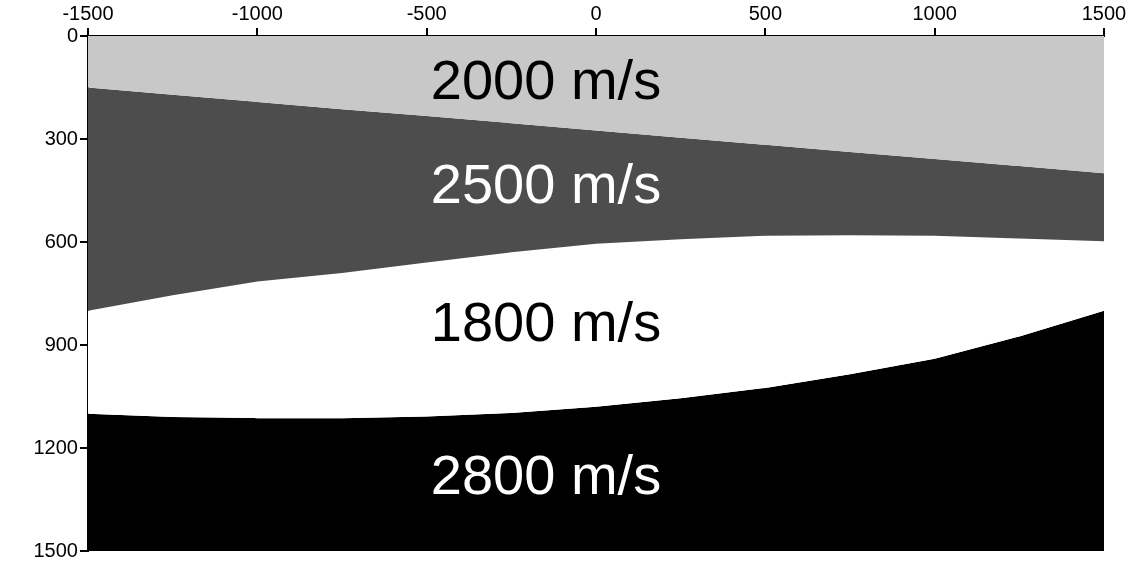  I want to click on x-tick-label: 1000, so click(934, 12).